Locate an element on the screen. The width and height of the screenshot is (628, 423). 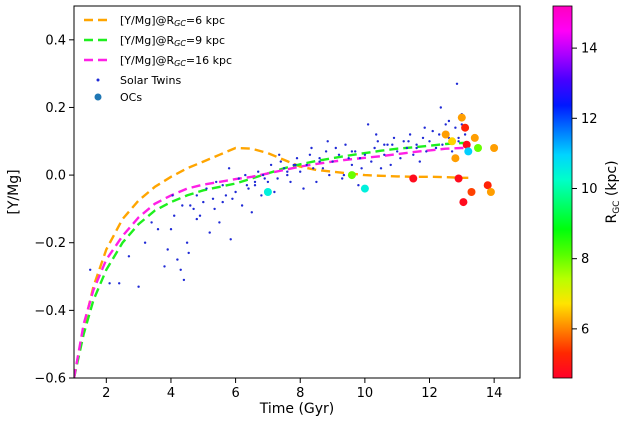
y-tick-label: 0.0 is located at coordinates (55, 176).